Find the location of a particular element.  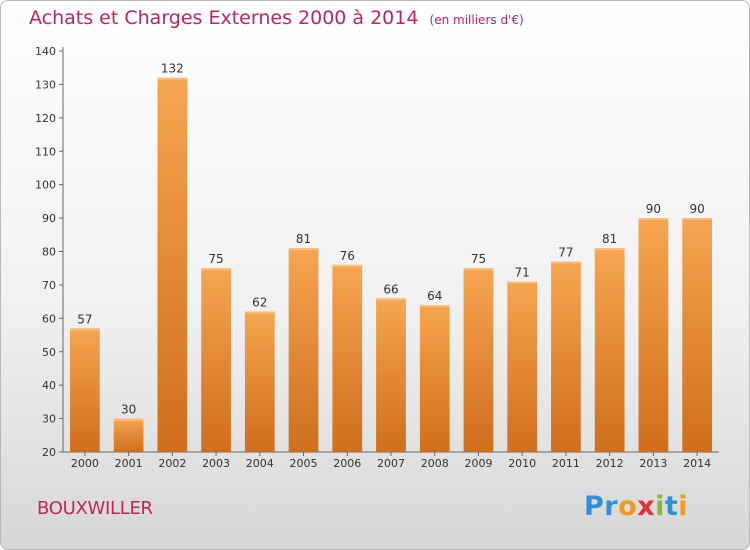

proxiti-logo: Proxiti is located at coordinates (636, 506).